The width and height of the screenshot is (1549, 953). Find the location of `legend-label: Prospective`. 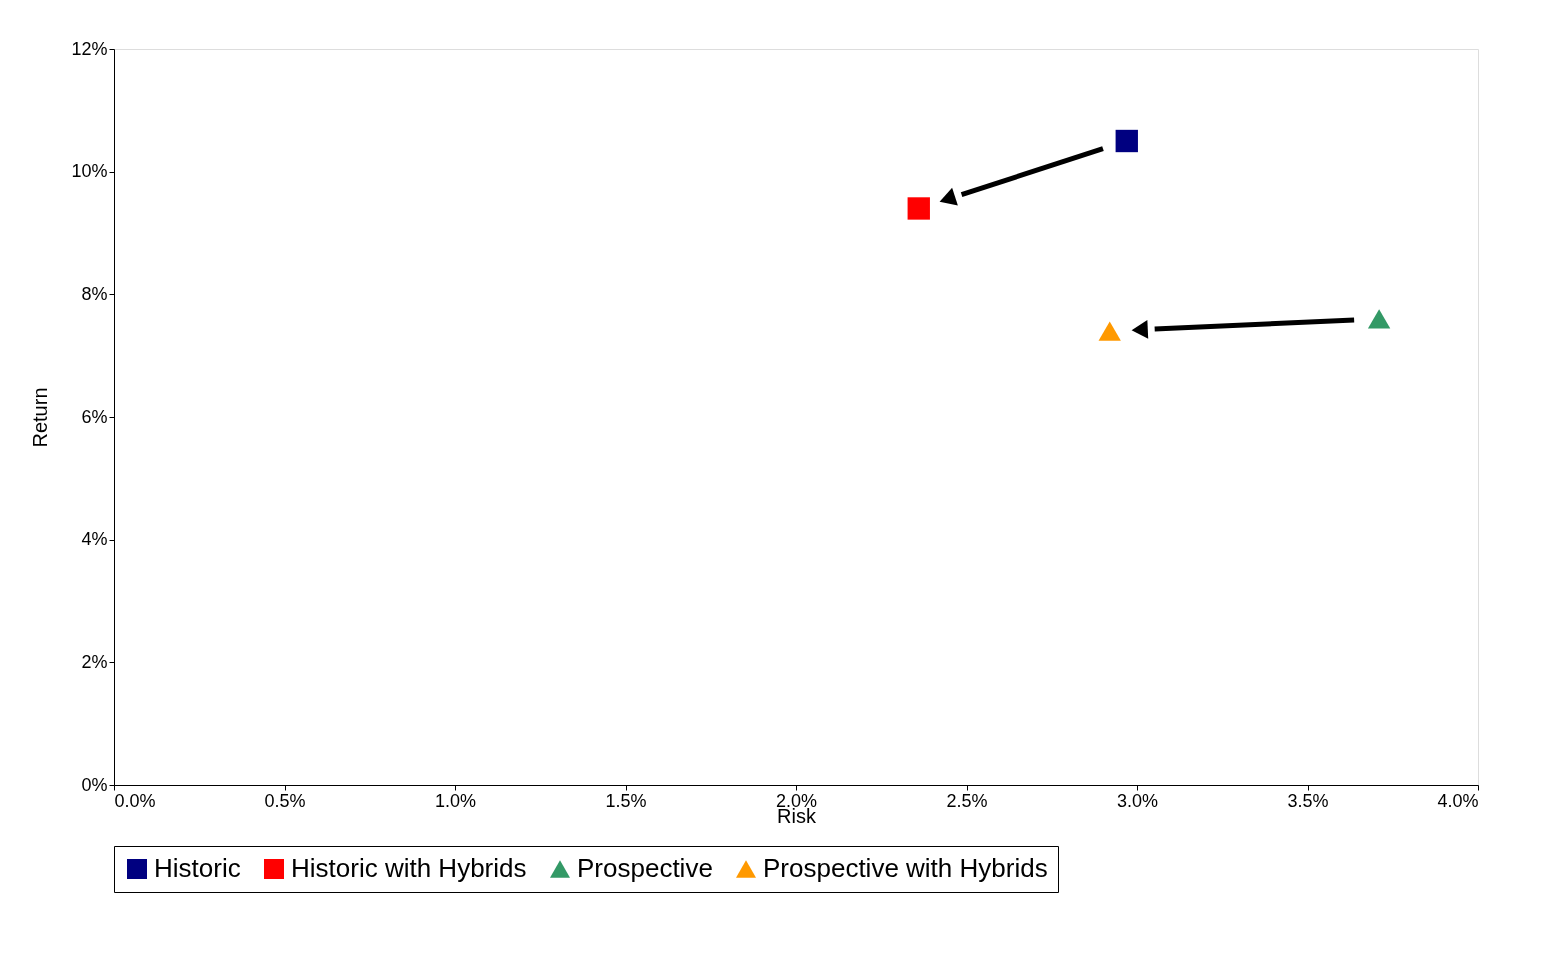

legend-label: Prospective is located at coordinates (645, 868).